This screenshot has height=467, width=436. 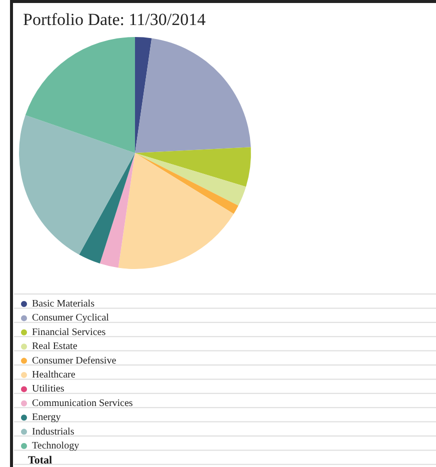 I want to click on legend-label: Consumer Defensive, so click(x=74, y=360).